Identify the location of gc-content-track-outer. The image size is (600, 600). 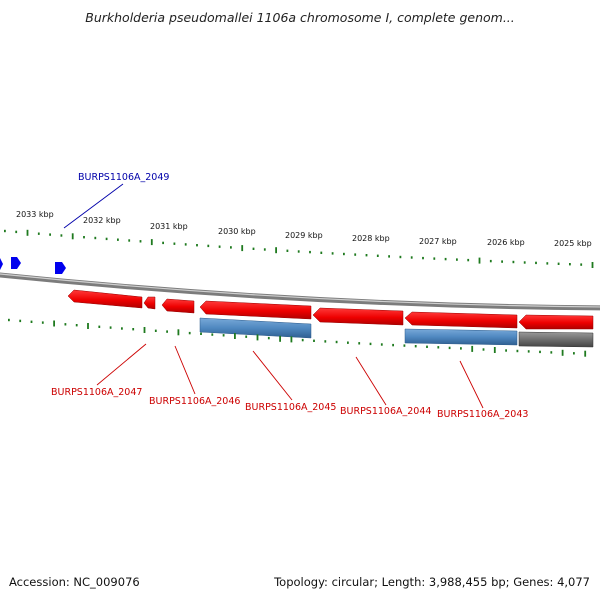
(299, 248).